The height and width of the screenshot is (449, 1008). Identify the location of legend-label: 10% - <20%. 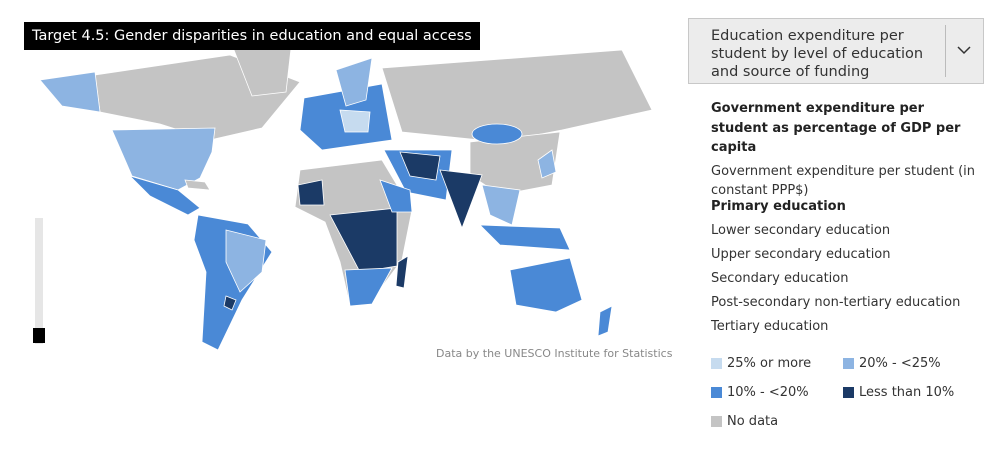
(768, 392).